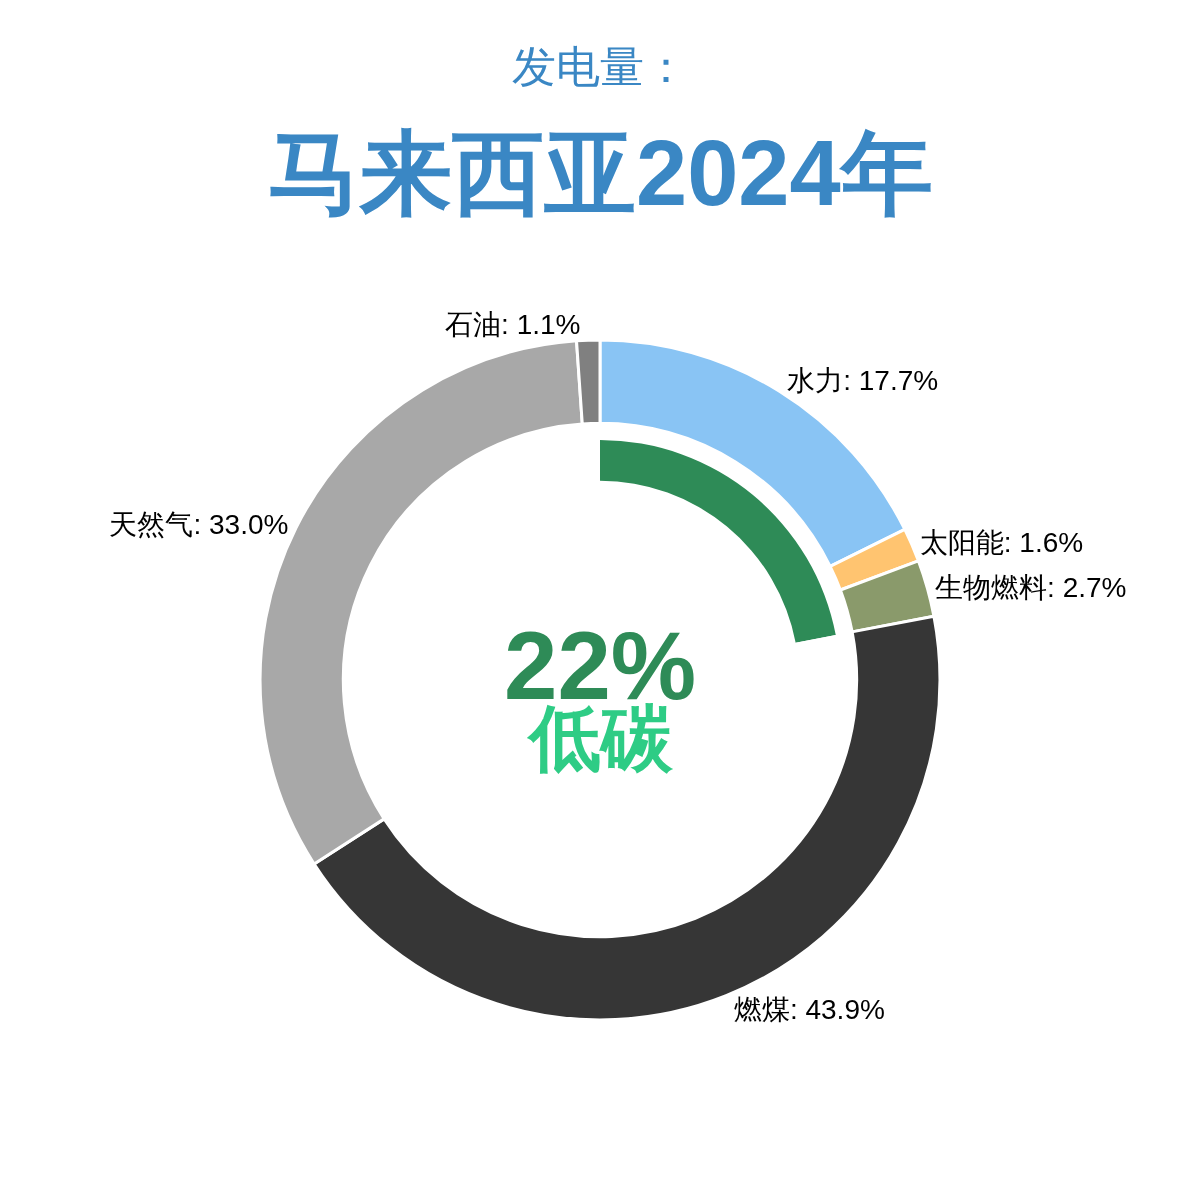 This screenshot has width=1200, height=1200. Describe the element at coordinates (1001, 543) in the screenshot. I see `slice-label: 太阳能: 1.6%` at that location.